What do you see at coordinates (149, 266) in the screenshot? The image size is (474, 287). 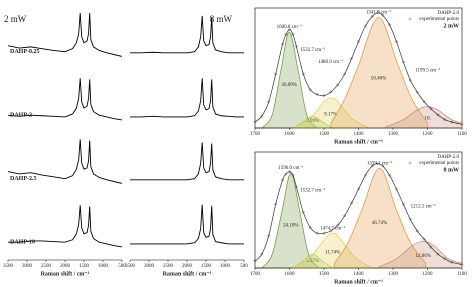 I see `x-tick-label: 3000` at bounding box center [149, 266].